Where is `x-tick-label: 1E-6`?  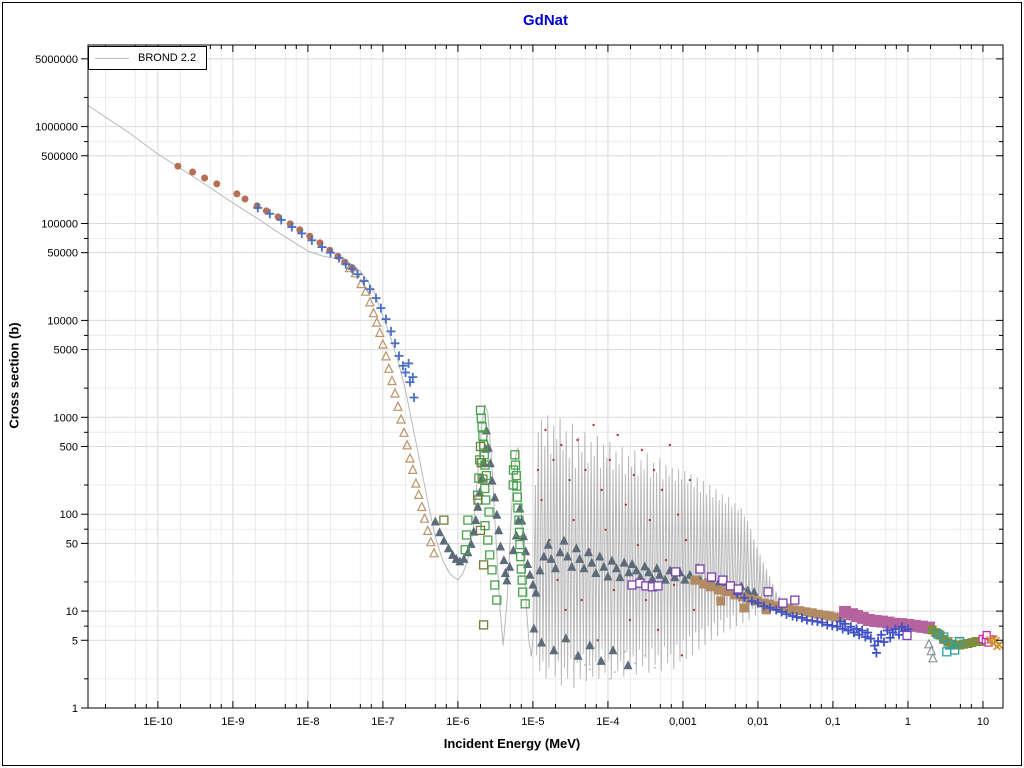 x-tick-label: 1E-6 is located at coordinates (457, 722).